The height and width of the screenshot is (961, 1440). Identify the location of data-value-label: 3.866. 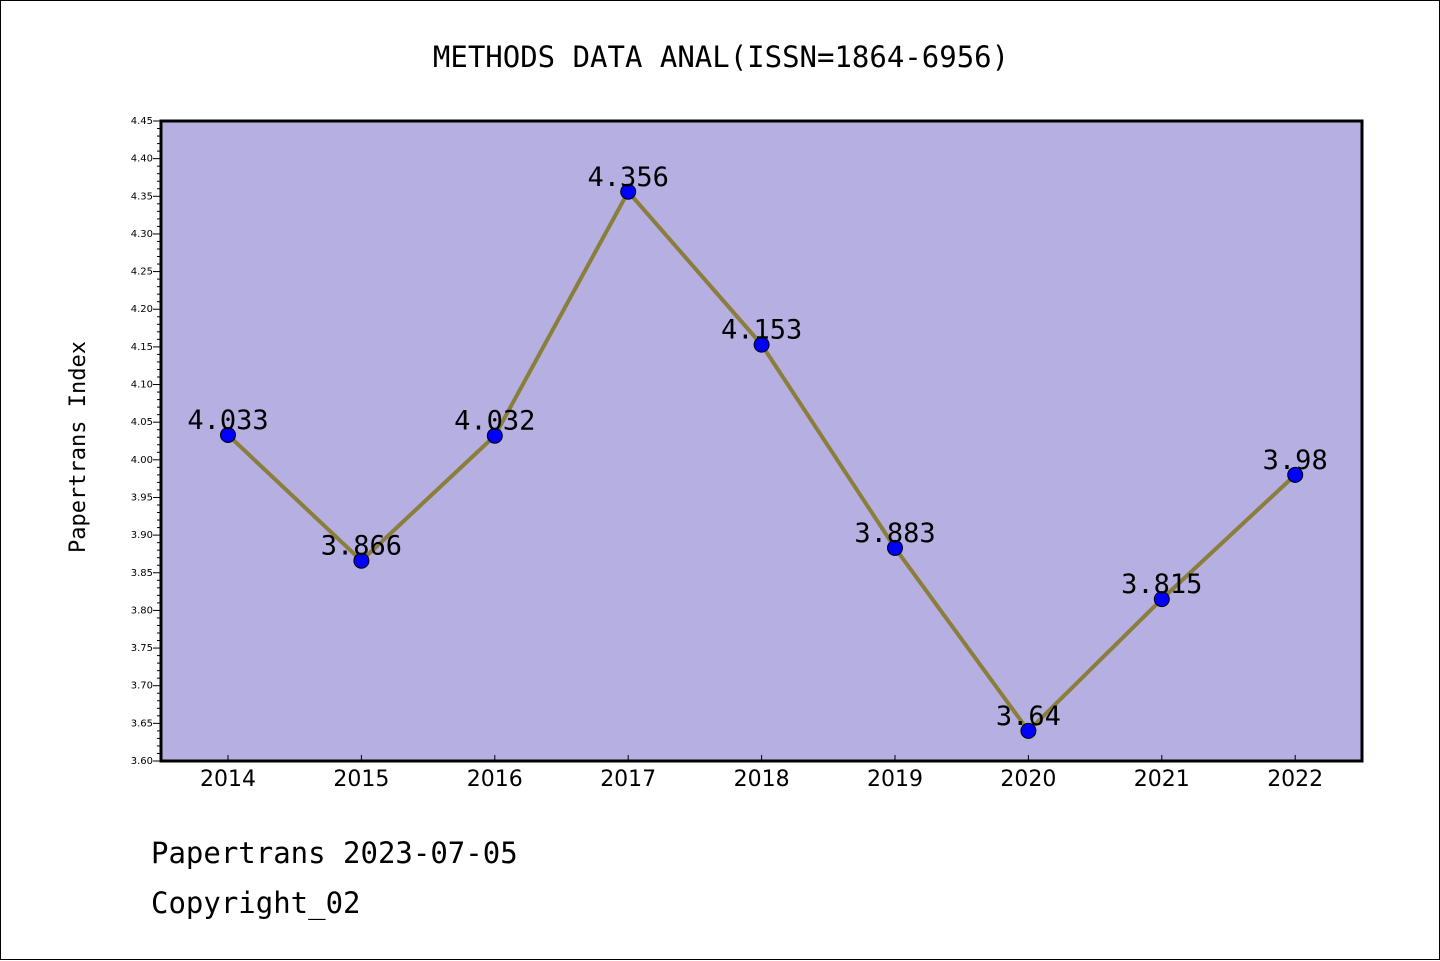
(361, 546).